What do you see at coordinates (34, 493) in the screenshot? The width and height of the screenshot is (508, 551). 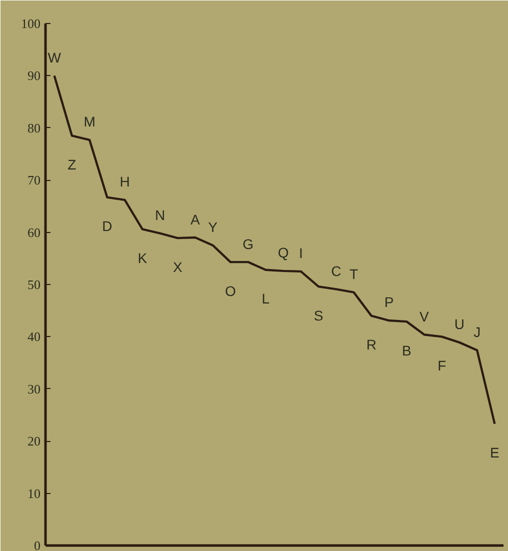 I see `y-tick-label: 10` at bounding box center [34, 493].